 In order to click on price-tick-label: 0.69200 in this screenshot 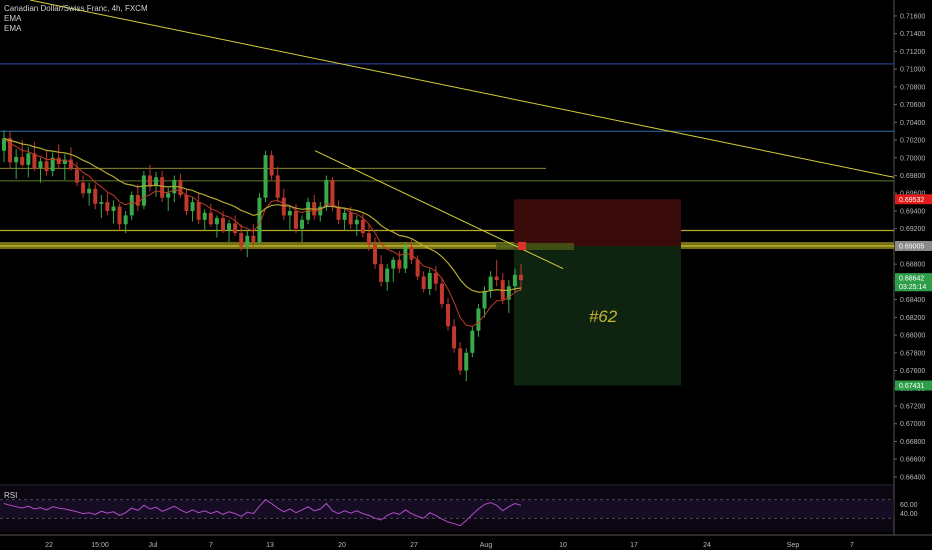, I will do `click(912, 229)`.